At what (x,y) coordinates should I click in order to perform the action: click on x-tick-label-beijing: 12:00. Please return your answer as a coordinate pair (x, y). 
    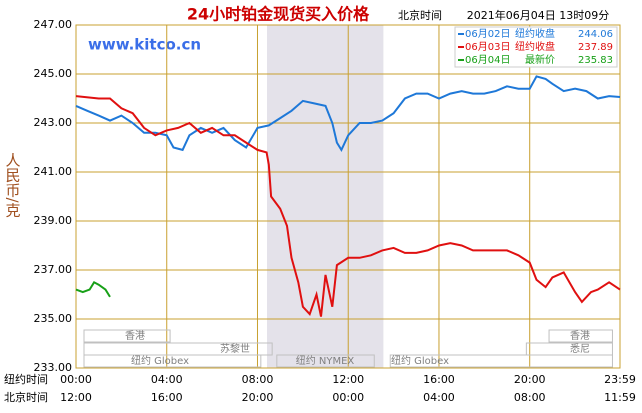
    Looking at the image, I should click on (76, 397).